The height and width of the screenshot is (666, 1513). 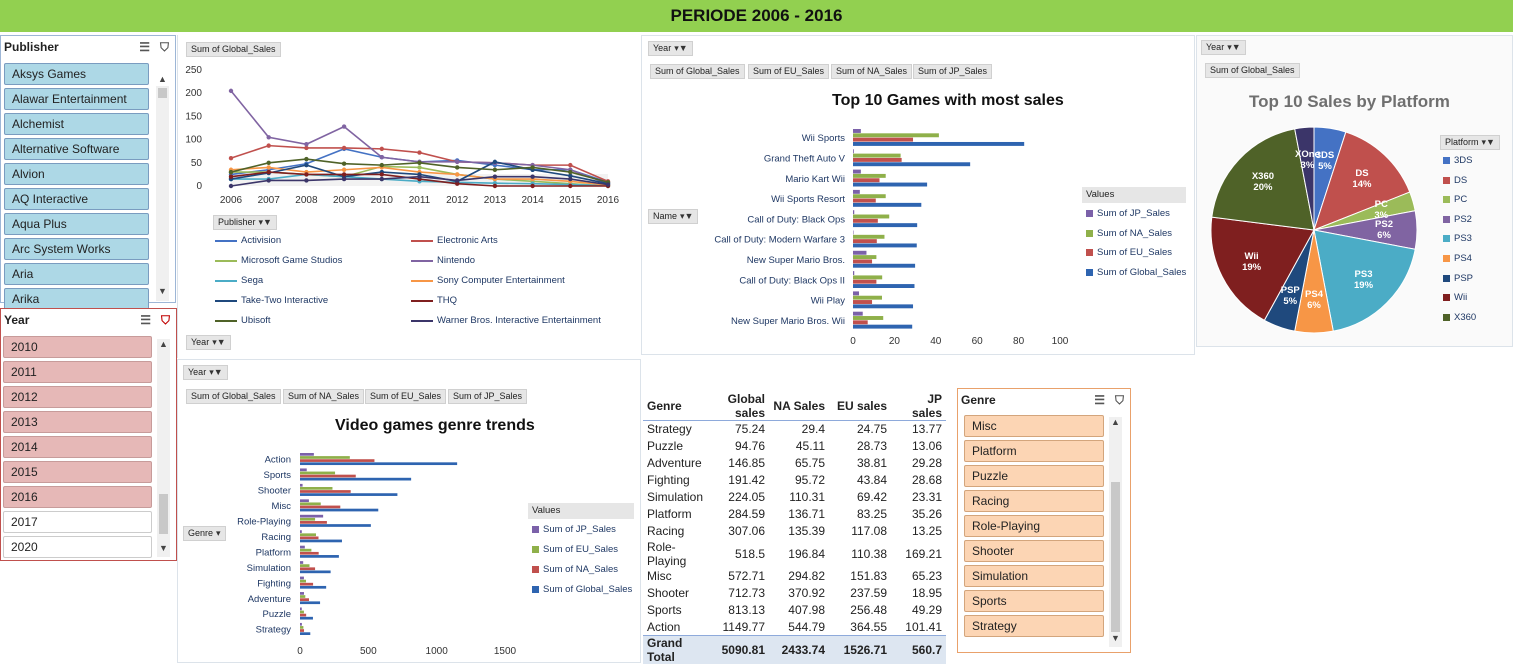 What do you see at coordinates (245, 222) in the screenshot?
I see `publisher-legend-button: Publisher ▾▼` at bounding box center [245, 222].